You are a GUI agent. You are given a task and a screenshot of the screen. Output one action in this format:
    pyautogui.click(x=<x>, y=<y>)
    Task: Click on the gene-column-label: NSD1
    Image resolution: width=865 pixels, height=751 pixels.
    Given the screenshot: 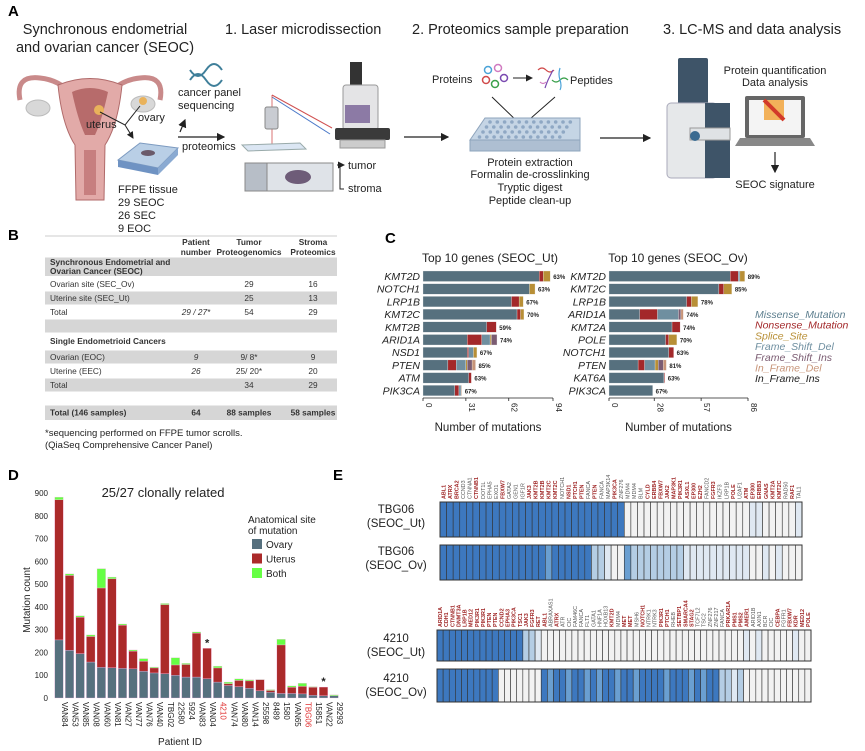 What is the action you would take?
    pyautogui.click(x=569, y=492)
    